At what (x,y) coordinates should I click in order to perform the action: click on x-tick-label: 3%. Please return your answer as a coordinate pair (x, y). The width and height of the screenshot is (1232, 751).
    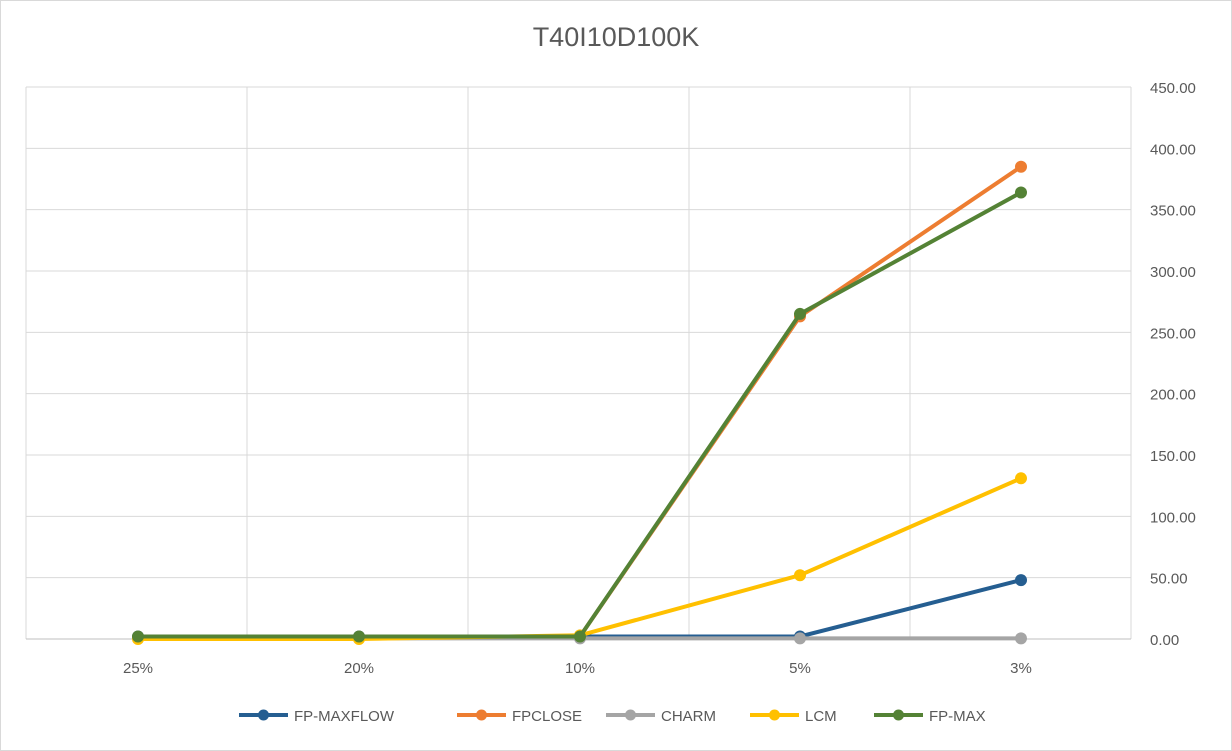
    Looking at the image, I should click on (1021, 668).